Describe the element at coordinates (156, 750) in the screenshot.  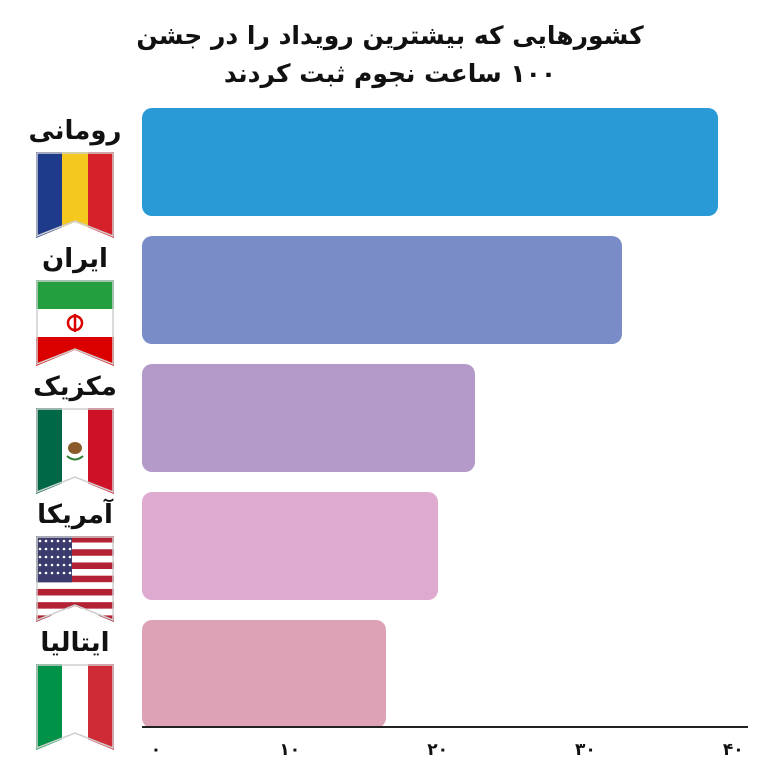
I see `x-tick-label: ۰` at that location.